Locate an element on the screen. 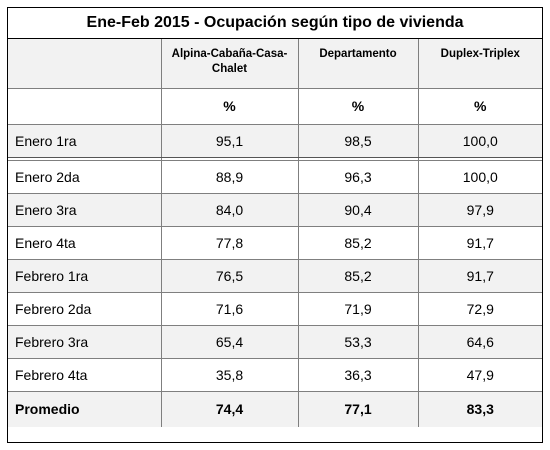  row-label: Enero 3ra is located at coordinates (85, 209).